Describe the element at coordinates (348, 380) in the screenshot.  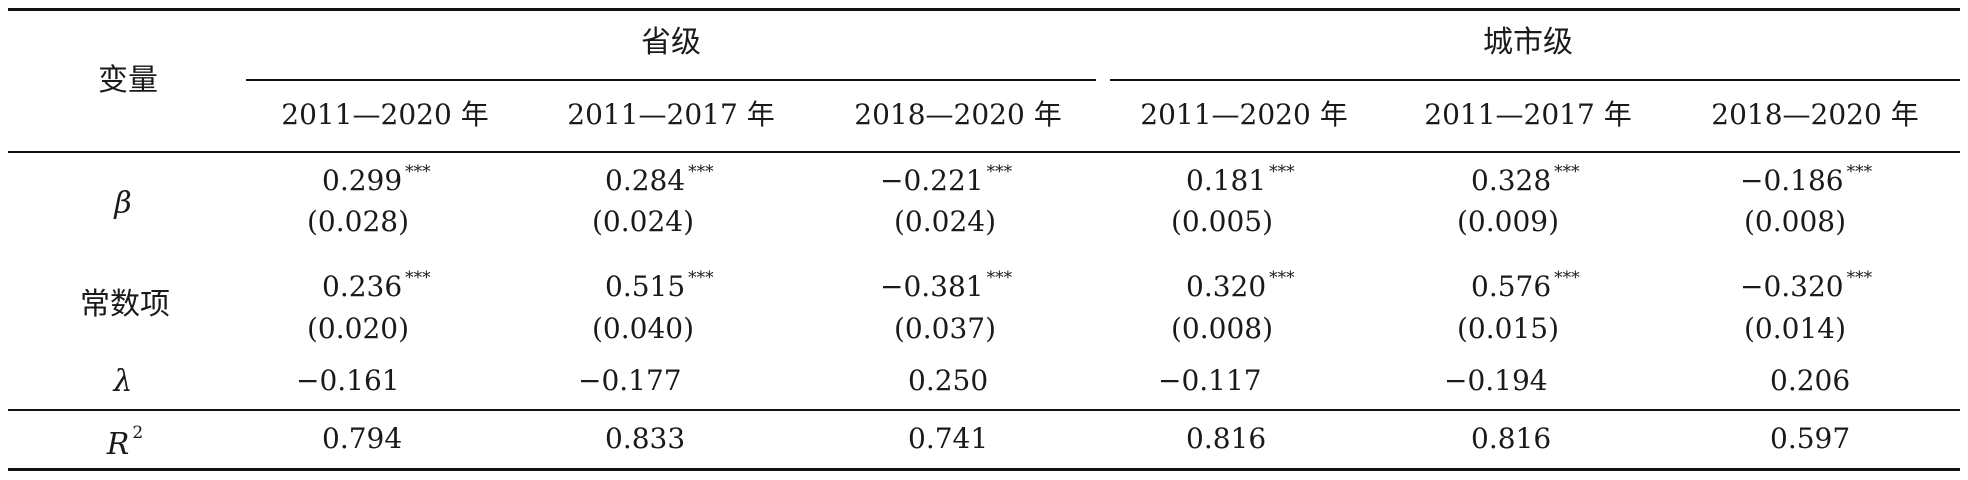
I see `value-cell: −0.161` at that location.